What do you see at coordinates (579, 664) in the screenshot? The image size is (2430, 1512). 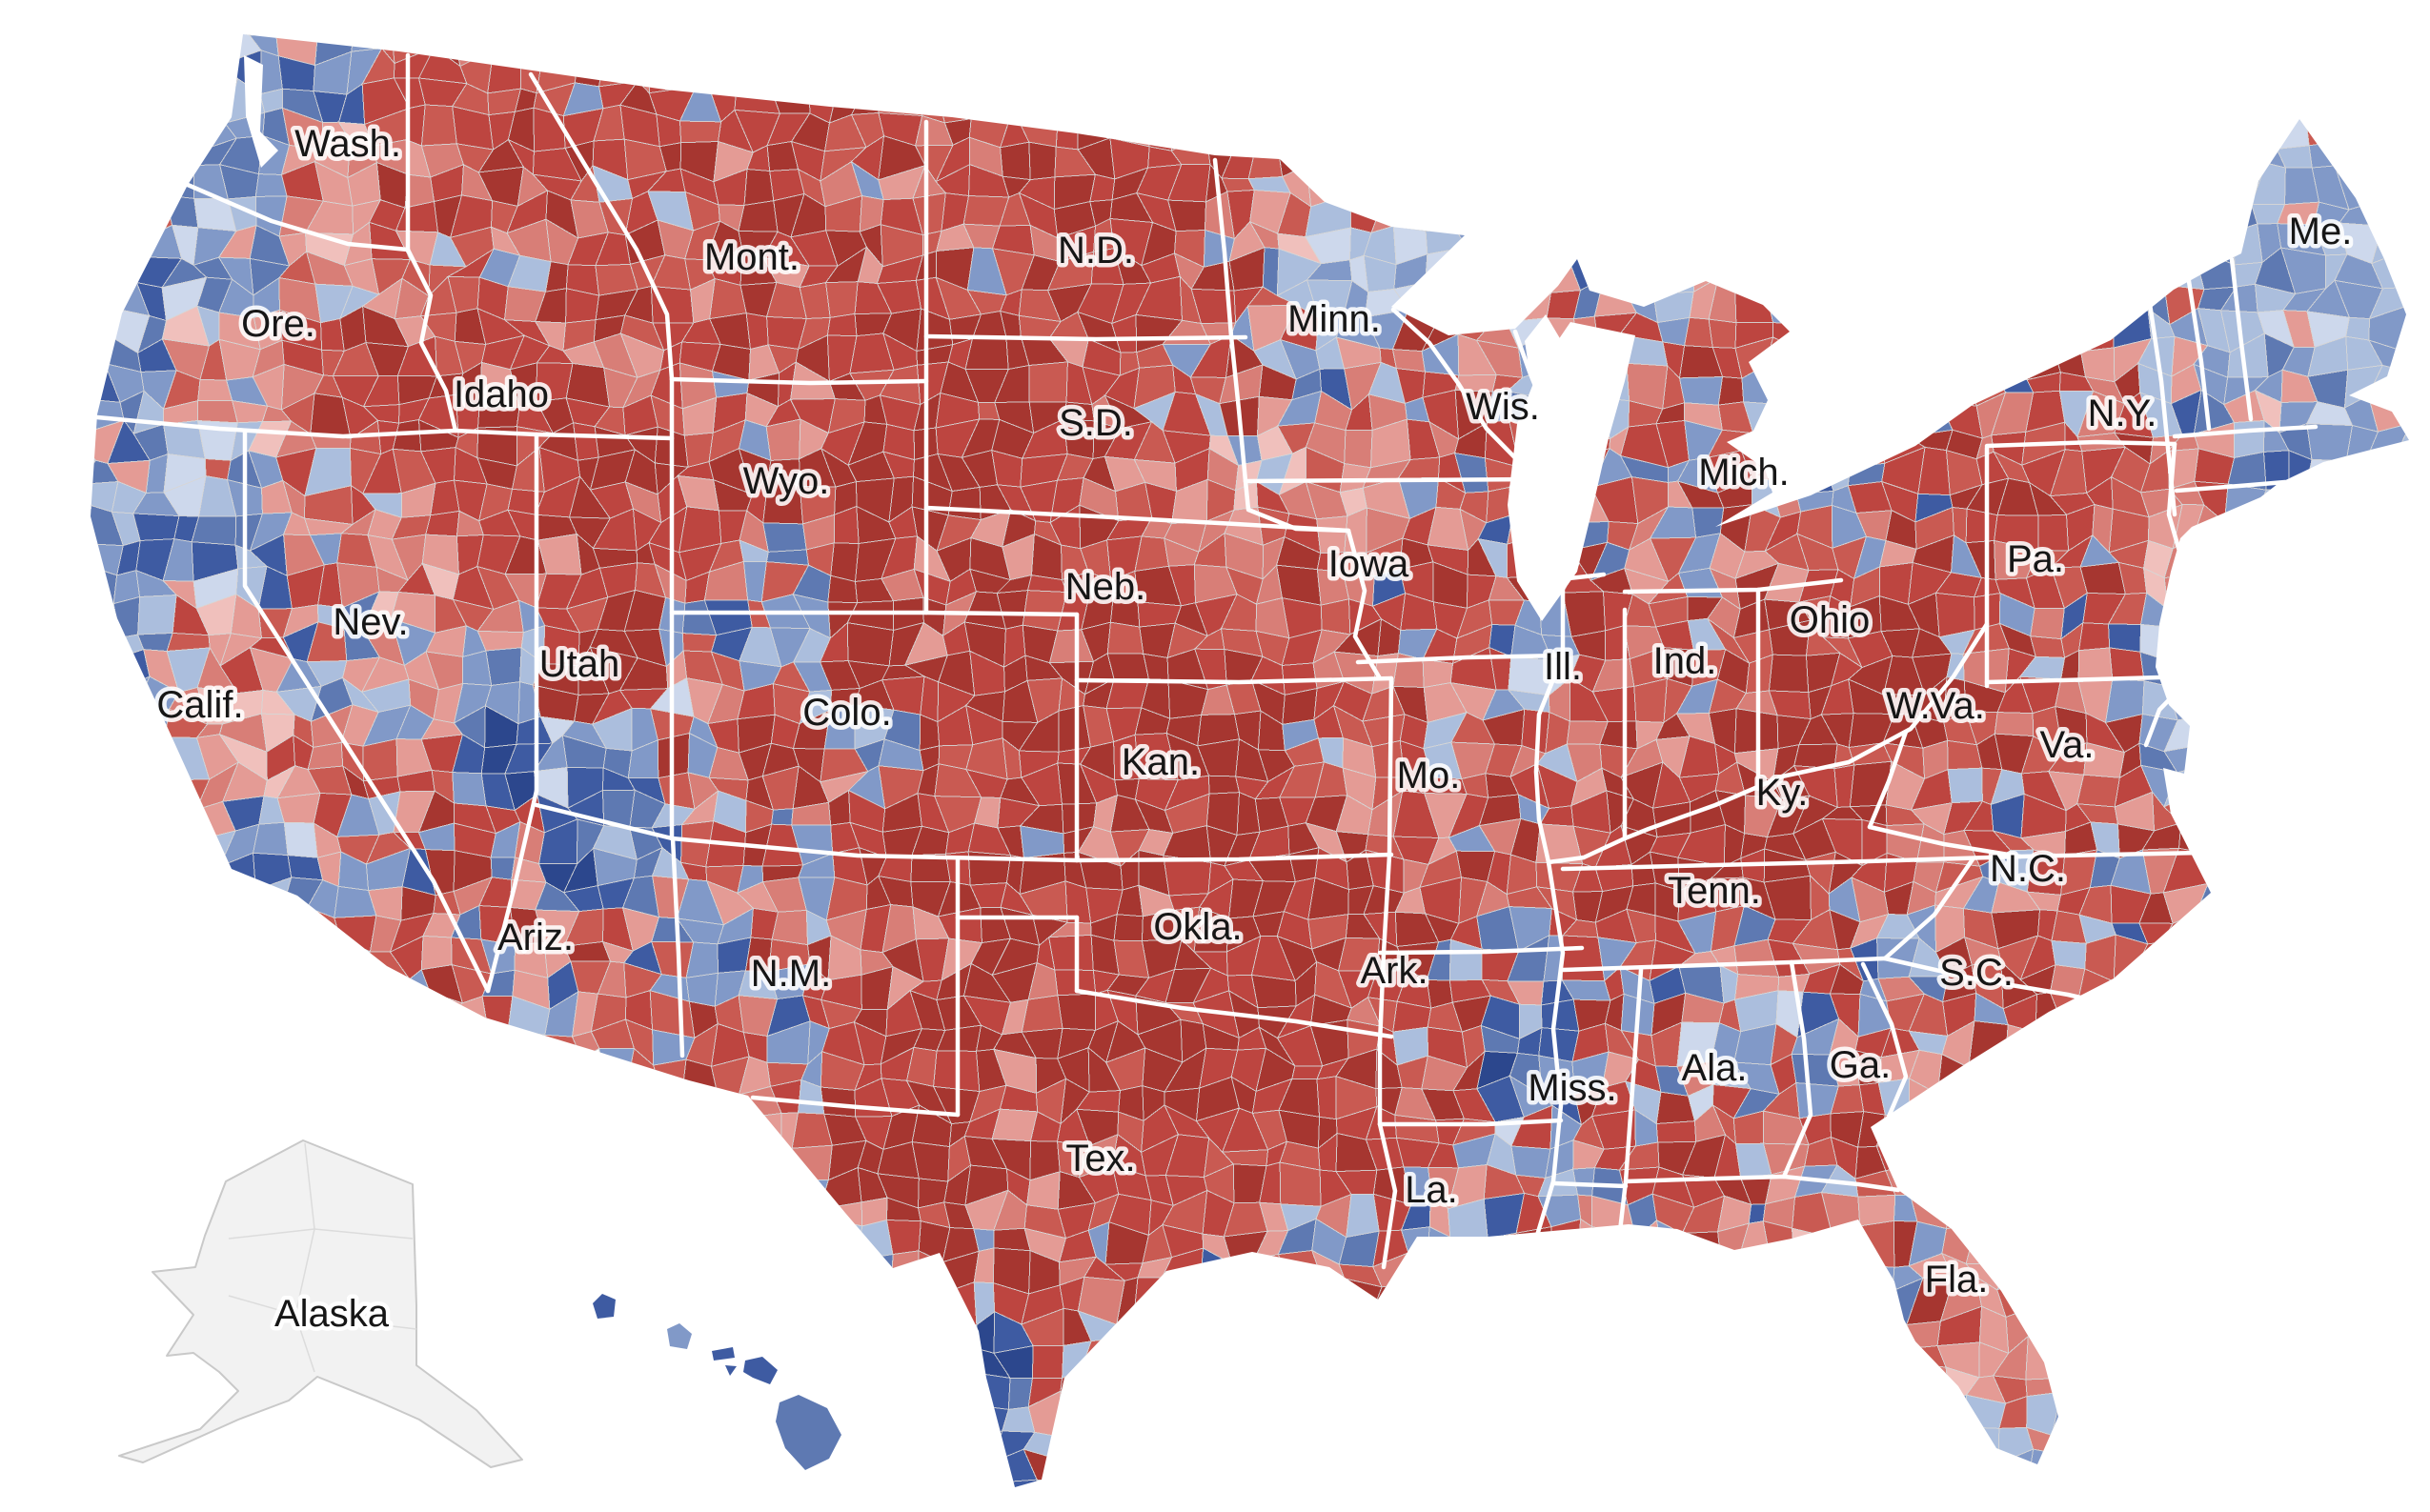 I see `state-label-utah: Utah` at bounding box center [579, 664].